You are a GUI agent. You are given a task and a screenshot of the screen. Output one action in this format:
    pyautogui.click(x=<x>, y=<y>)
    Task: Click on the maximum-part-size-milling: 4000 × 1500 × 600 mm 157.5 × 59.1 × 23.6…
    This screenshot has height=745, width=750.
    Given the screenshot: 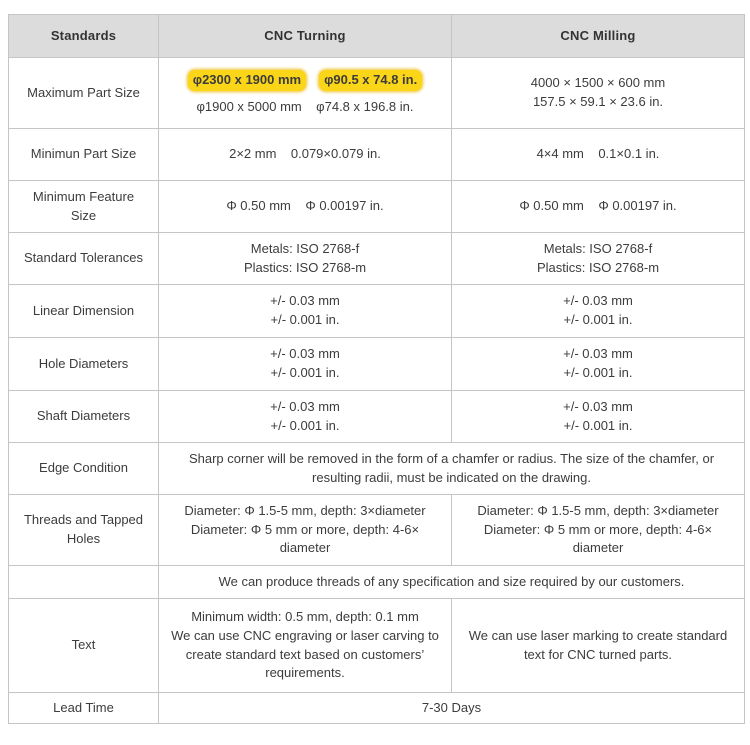 What is the action you would take?
    pyautogui.click(x=598, y=93)
    